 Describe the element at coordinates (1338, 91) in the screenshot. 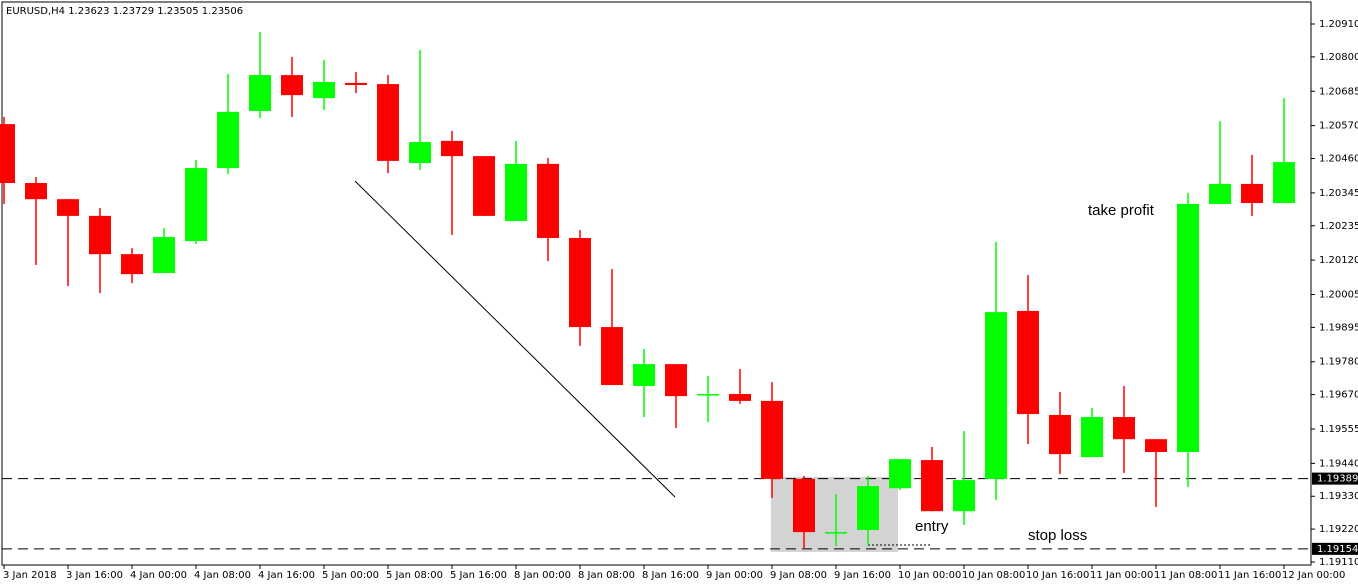

I see `y-tick-label: 1.20685` at that location.